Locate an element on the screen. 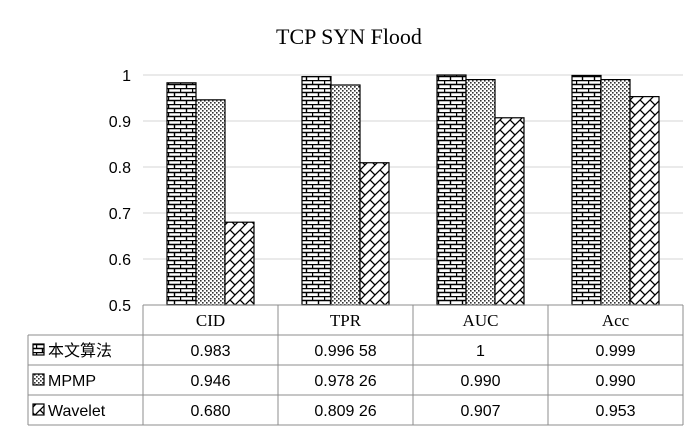  data-label: 0.680 is located at coordinates (210, 411).